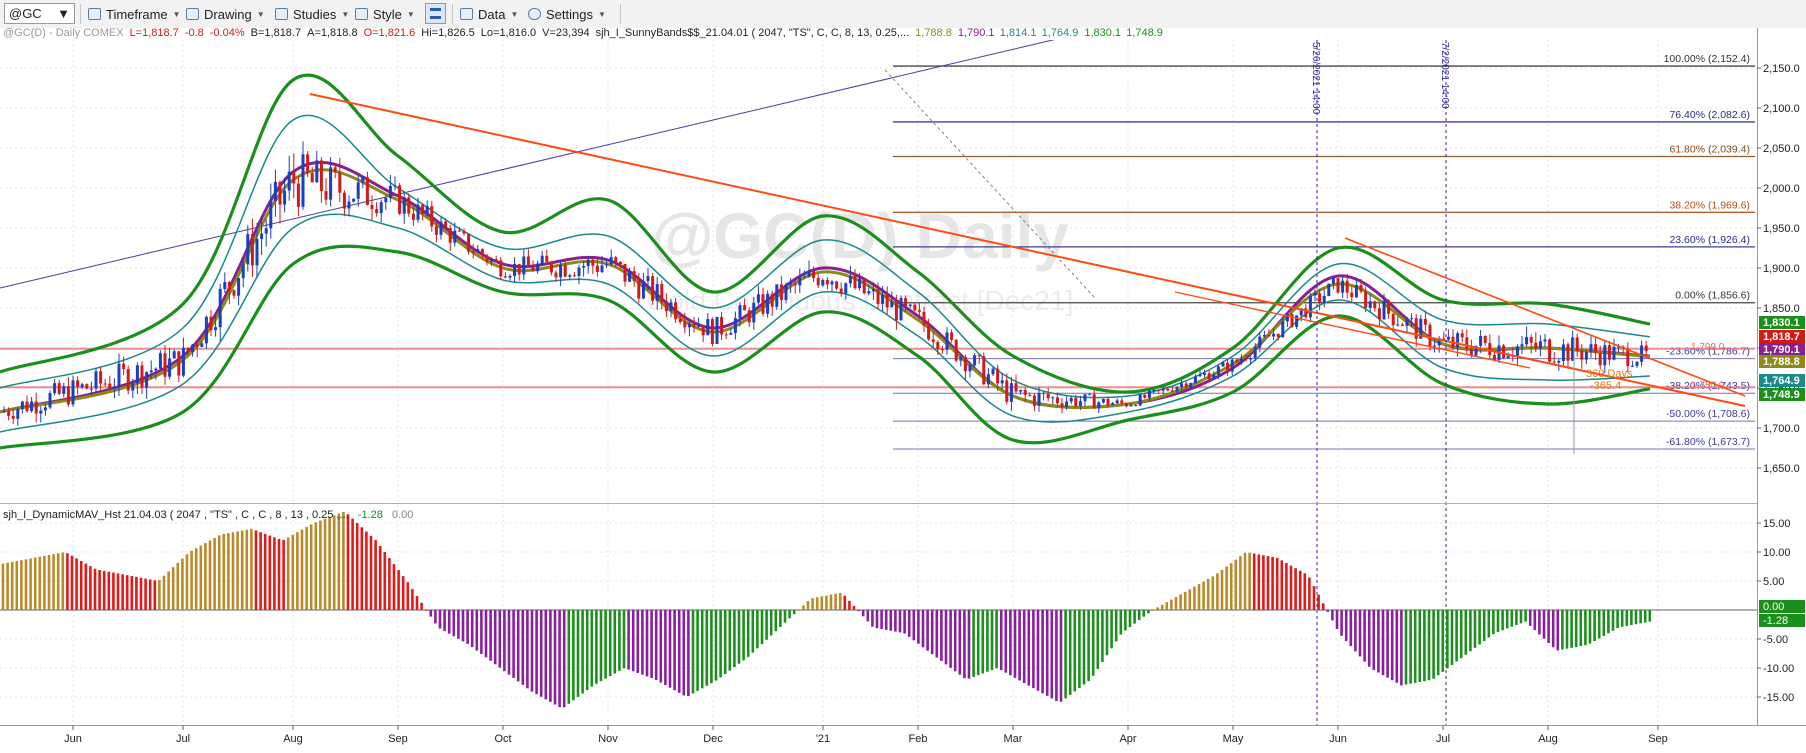 The height and width of the screenshot is (753, 1806). Describe the element at coordinates (1708, 385) in the screenshot. I see `horizontal-line-label: 1,750.9` at that location.